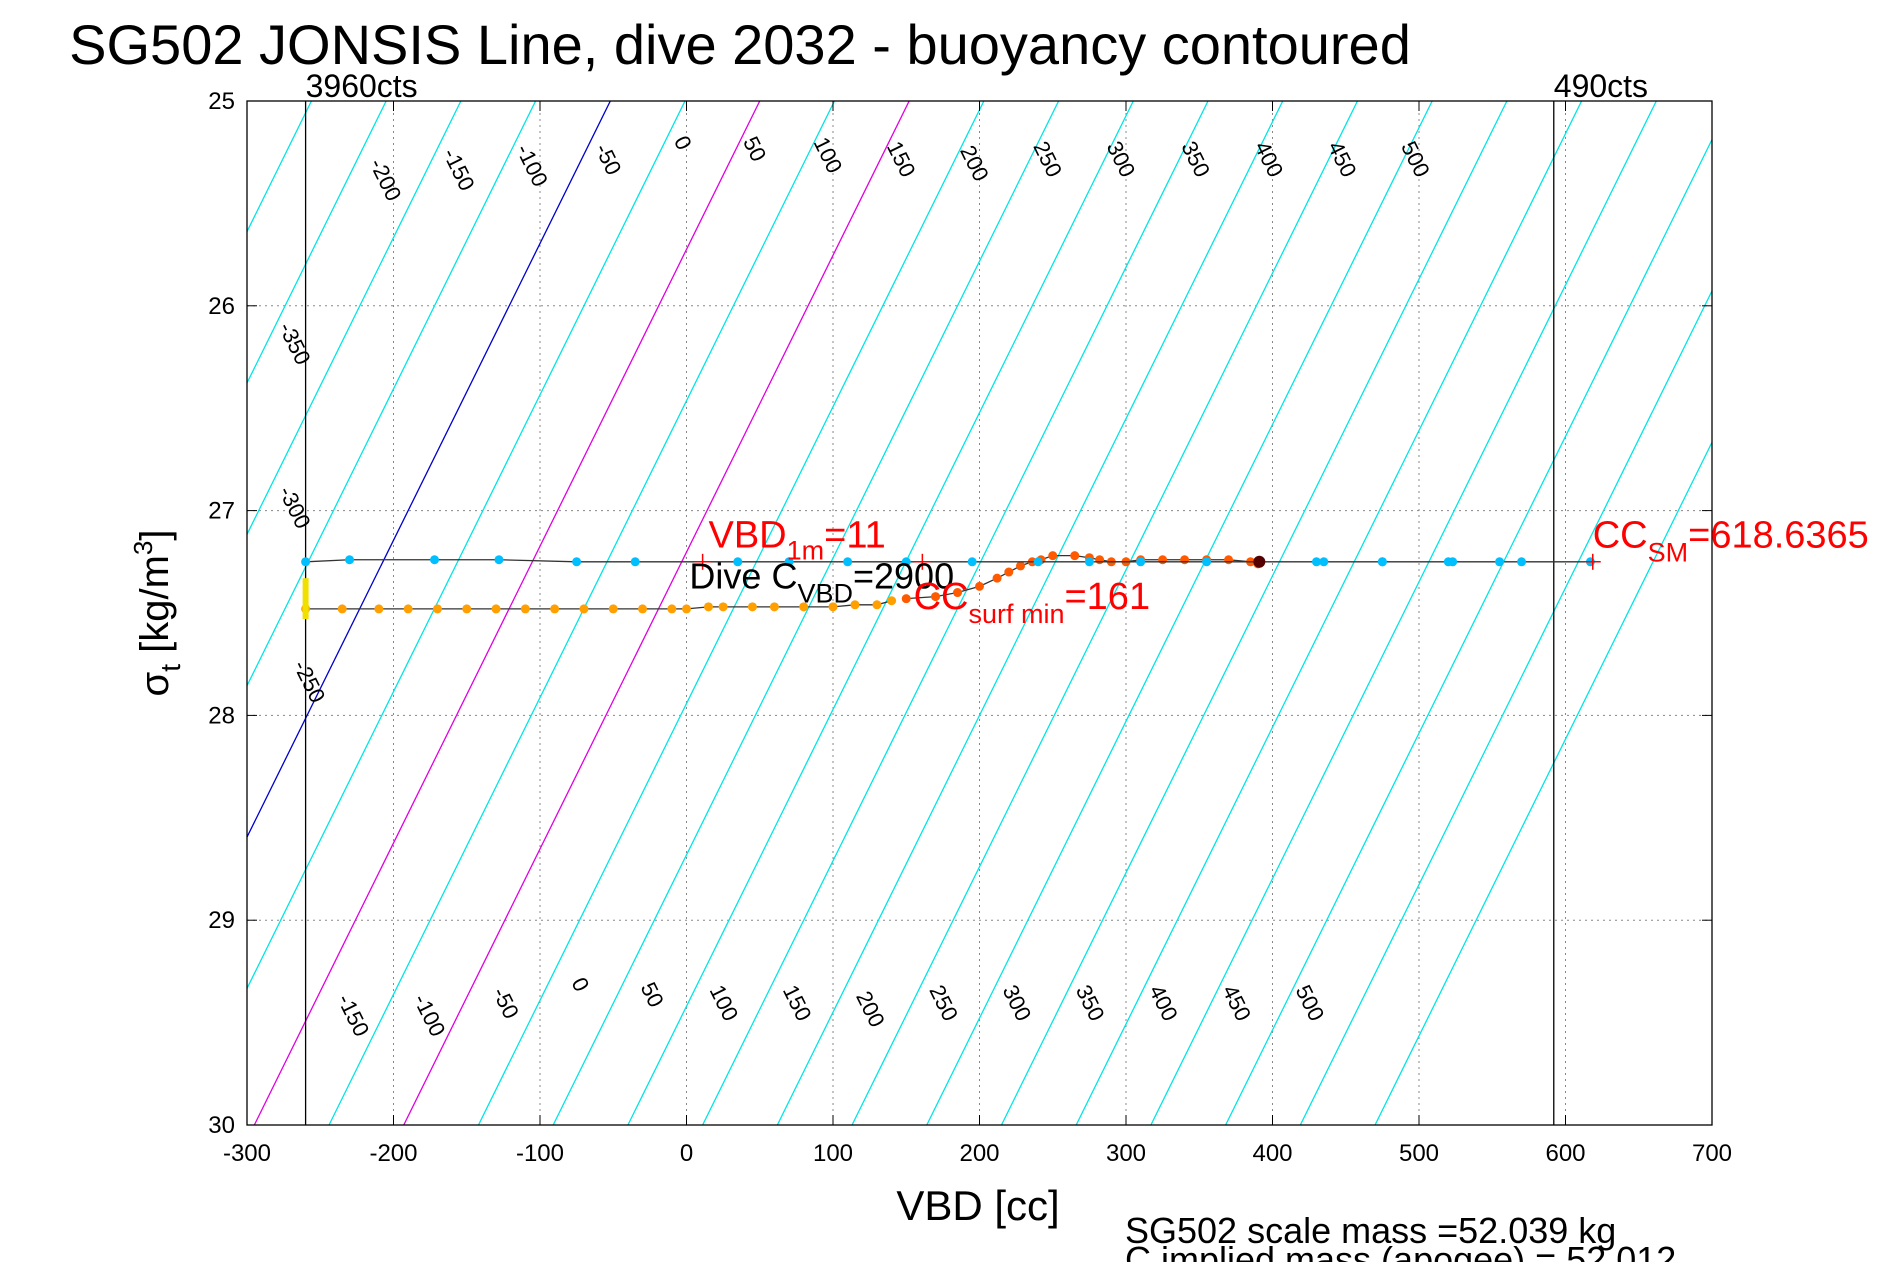  I want to click on footer-implied-mass: C implied mass (apogee) = 52.012, so click(1400, 1250).